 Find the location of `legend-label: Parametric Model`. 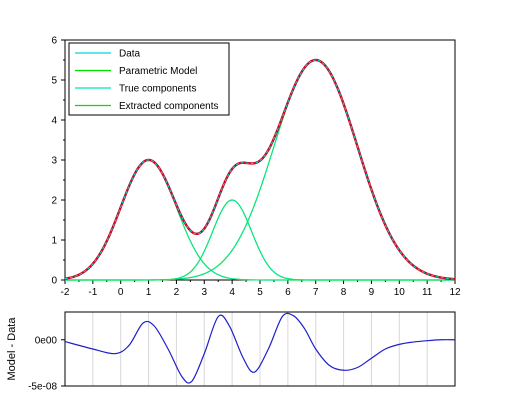

legend-label: Parametric Model is located at coordinates (158, 71).